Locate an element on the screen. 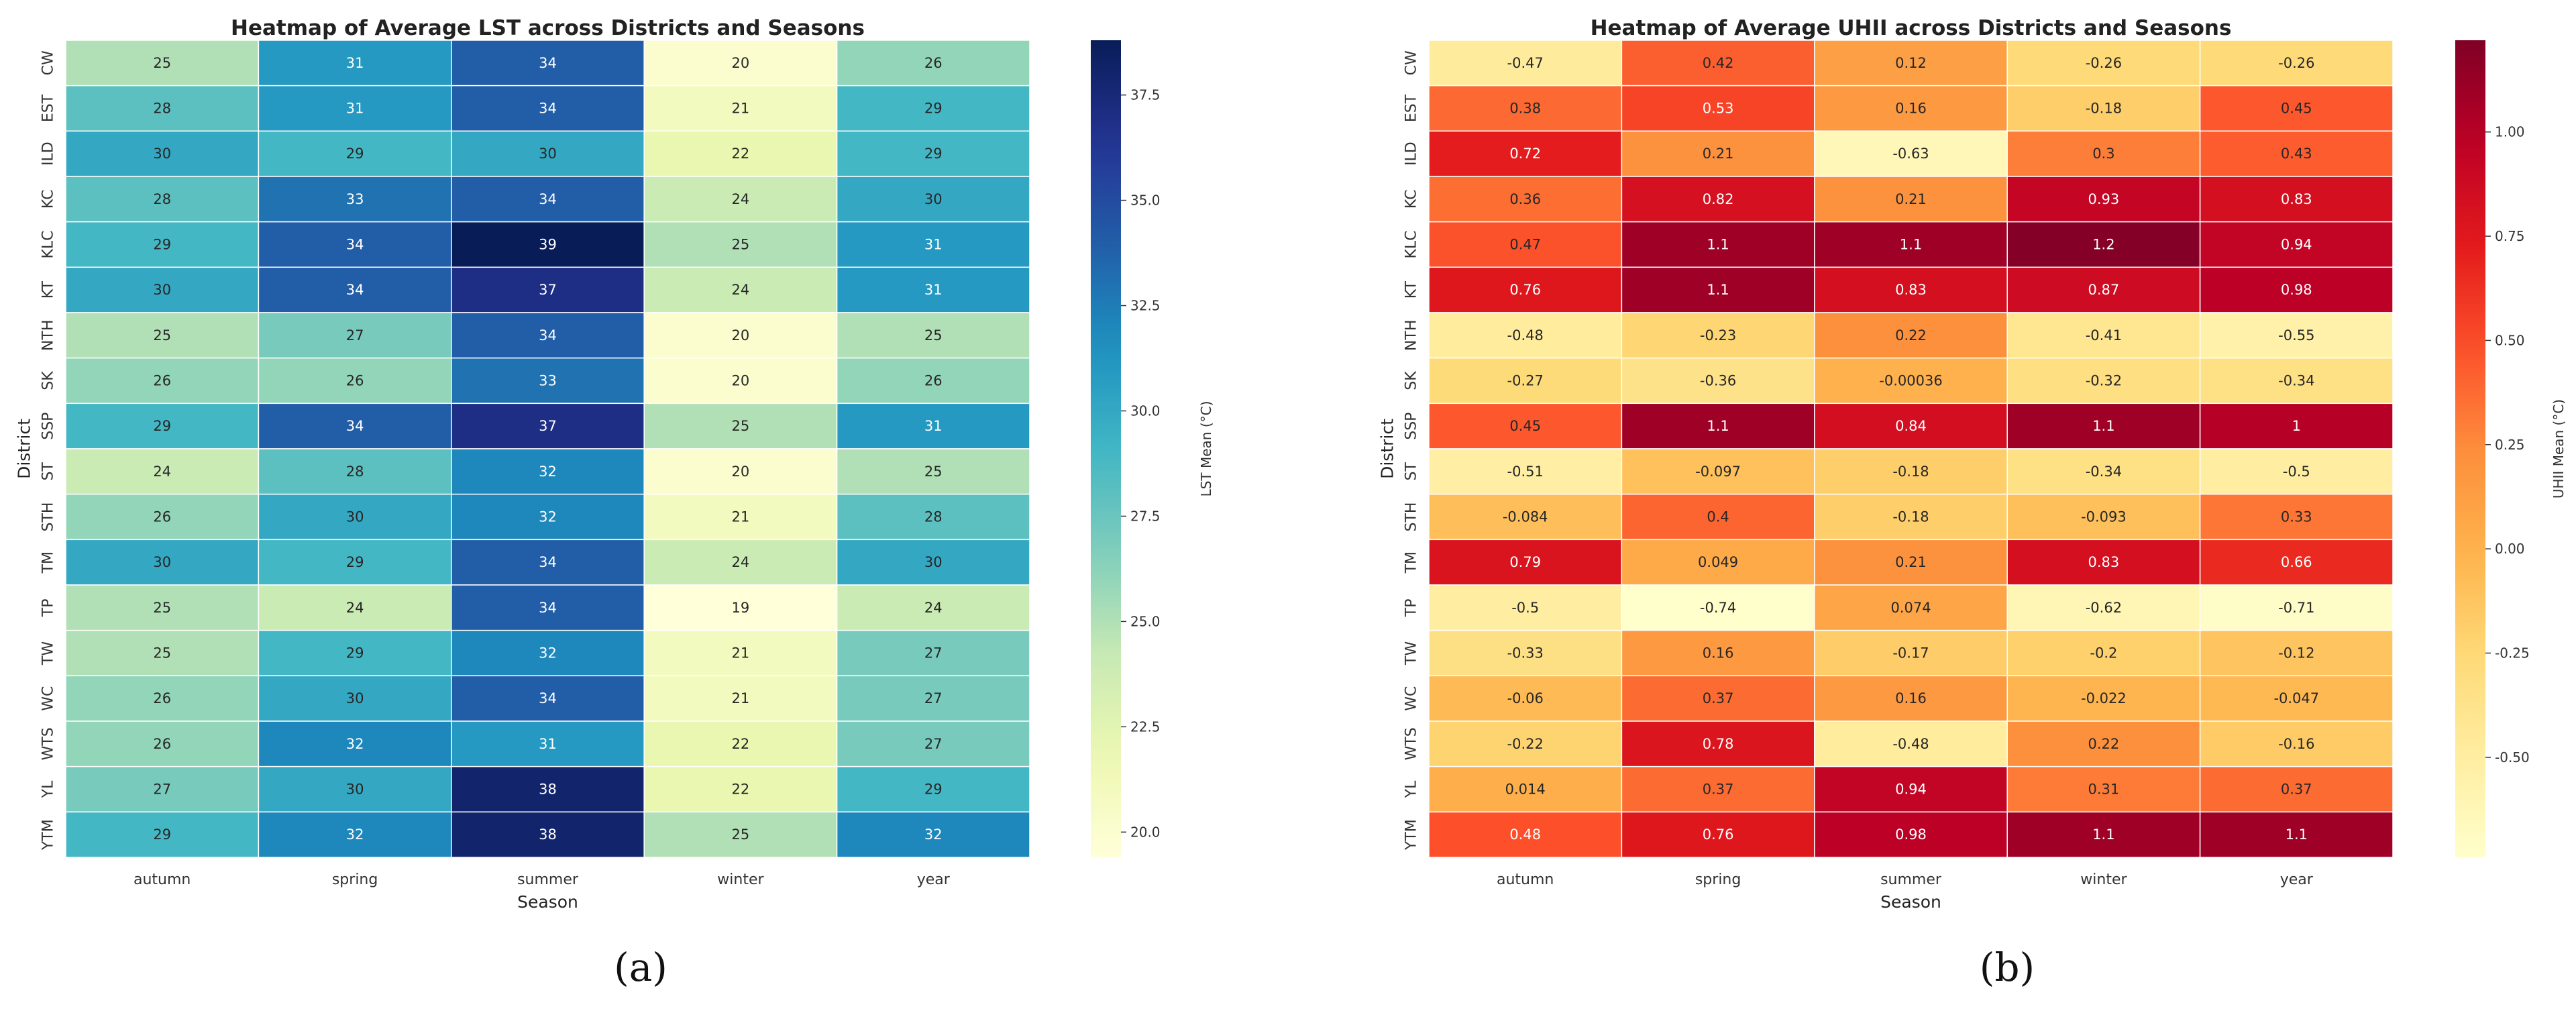 The height and width of the screenshot is (1015, 2576). panel-a-cell-label-YTM-autumn: 29 is located at coordinates (162, 834).